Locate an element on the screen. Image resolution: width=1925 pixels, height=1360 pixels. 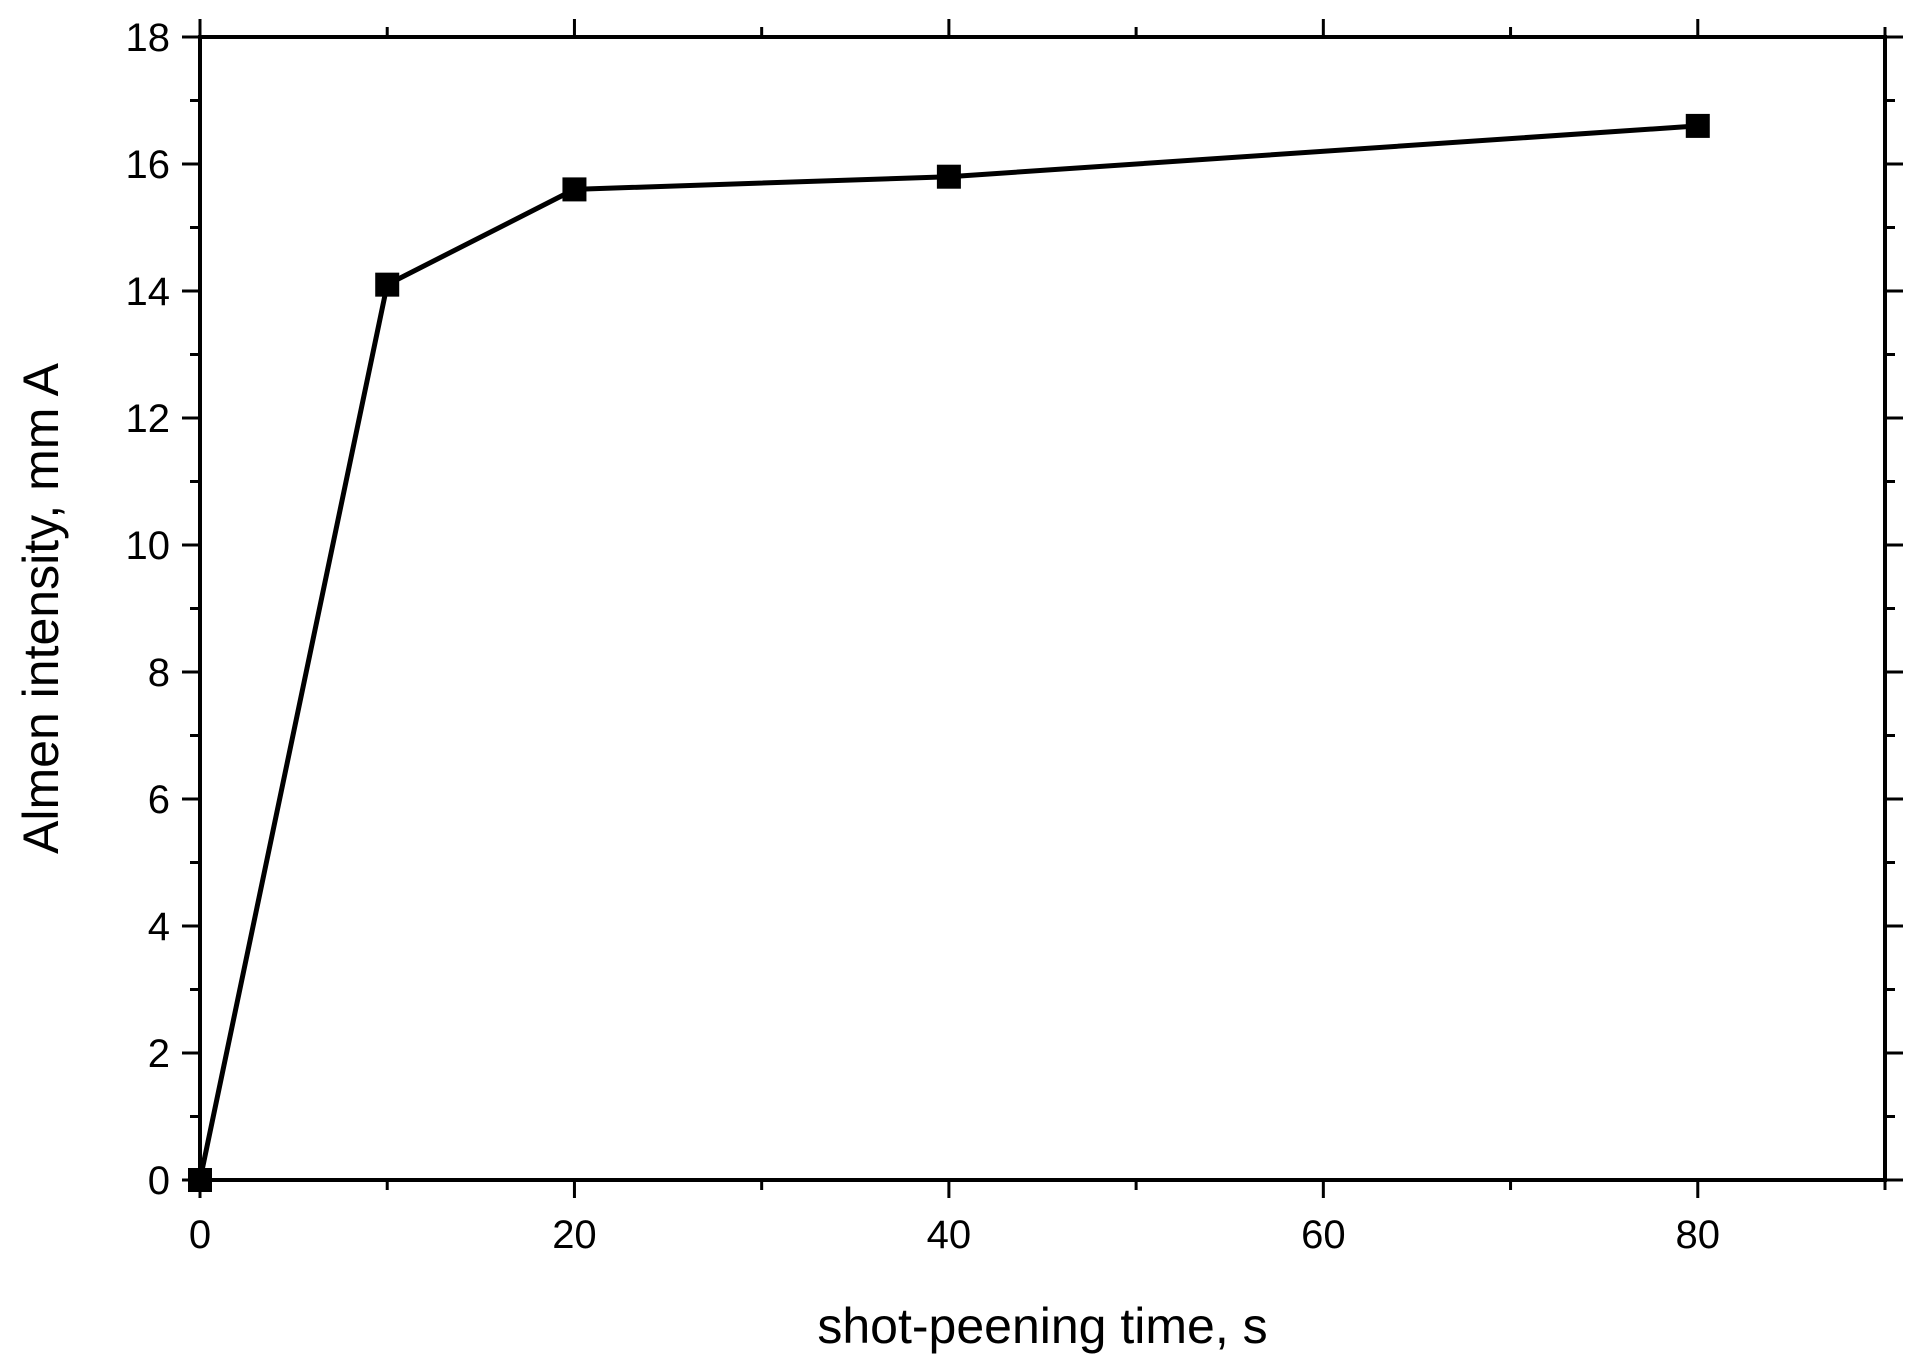
y-tick-label: 18 is located at coordinates (148, 38).